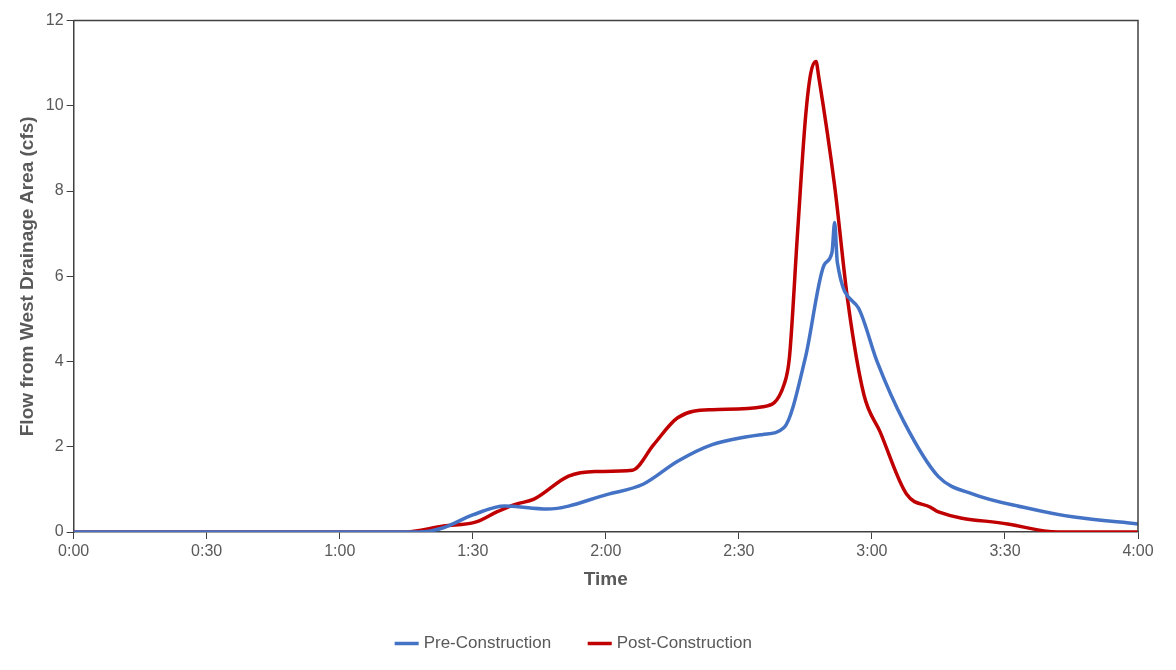 This screenshot has width=1176, height=670. I want to click on x-tick-label: 1:30, so click(473, 551).